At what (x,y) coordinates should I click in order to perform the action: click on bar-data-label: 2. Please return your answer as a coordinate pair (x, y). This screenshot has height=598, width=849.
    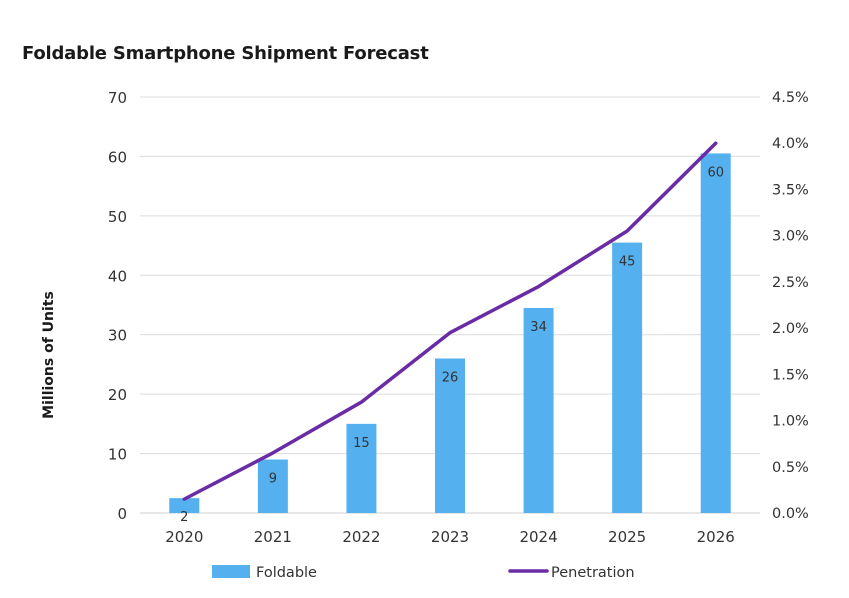
    Looking at the image, I should click on (184, 517).